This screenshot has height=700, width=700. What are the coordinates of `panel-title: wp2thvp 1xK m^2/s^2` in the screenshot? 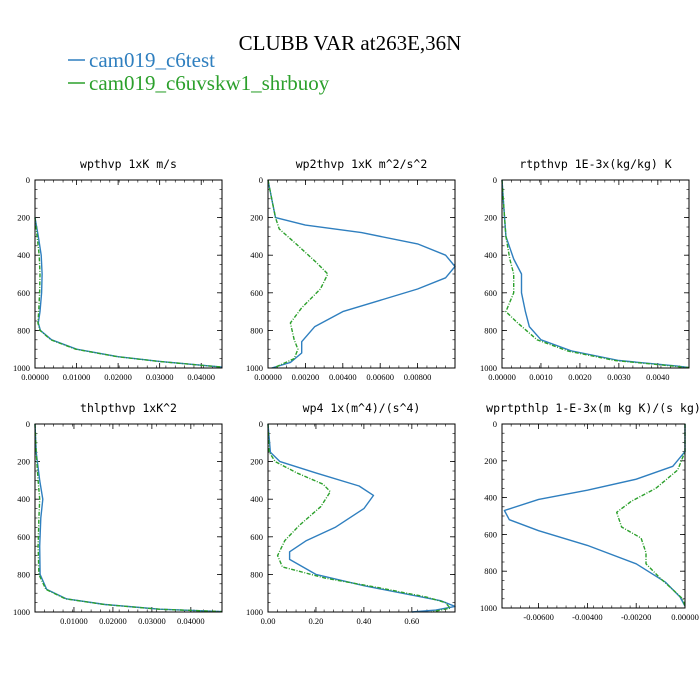 It's located at (362, 164).